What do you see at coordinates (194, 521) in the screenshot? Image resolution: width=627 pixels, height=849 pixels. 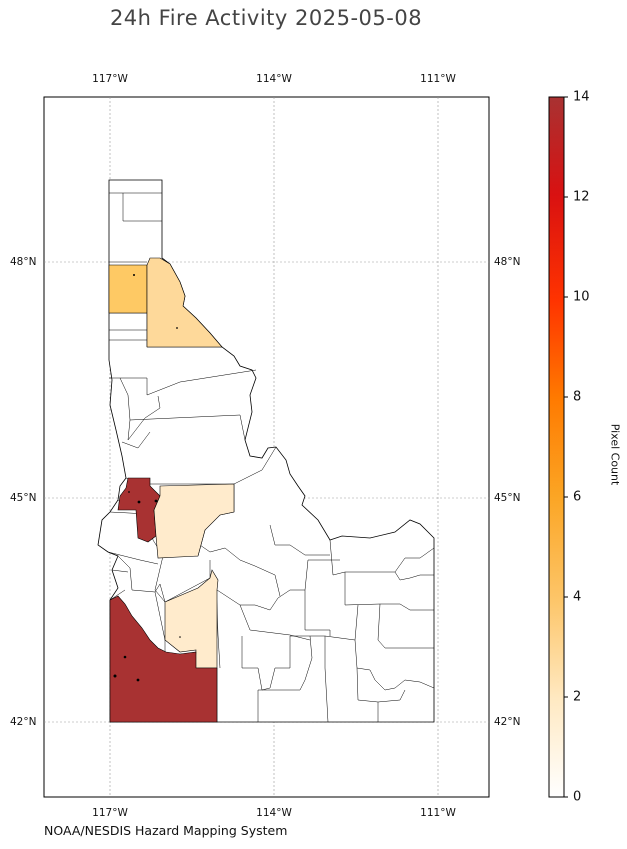 I see `county-fill-valley` at bounding box center [194, 521].